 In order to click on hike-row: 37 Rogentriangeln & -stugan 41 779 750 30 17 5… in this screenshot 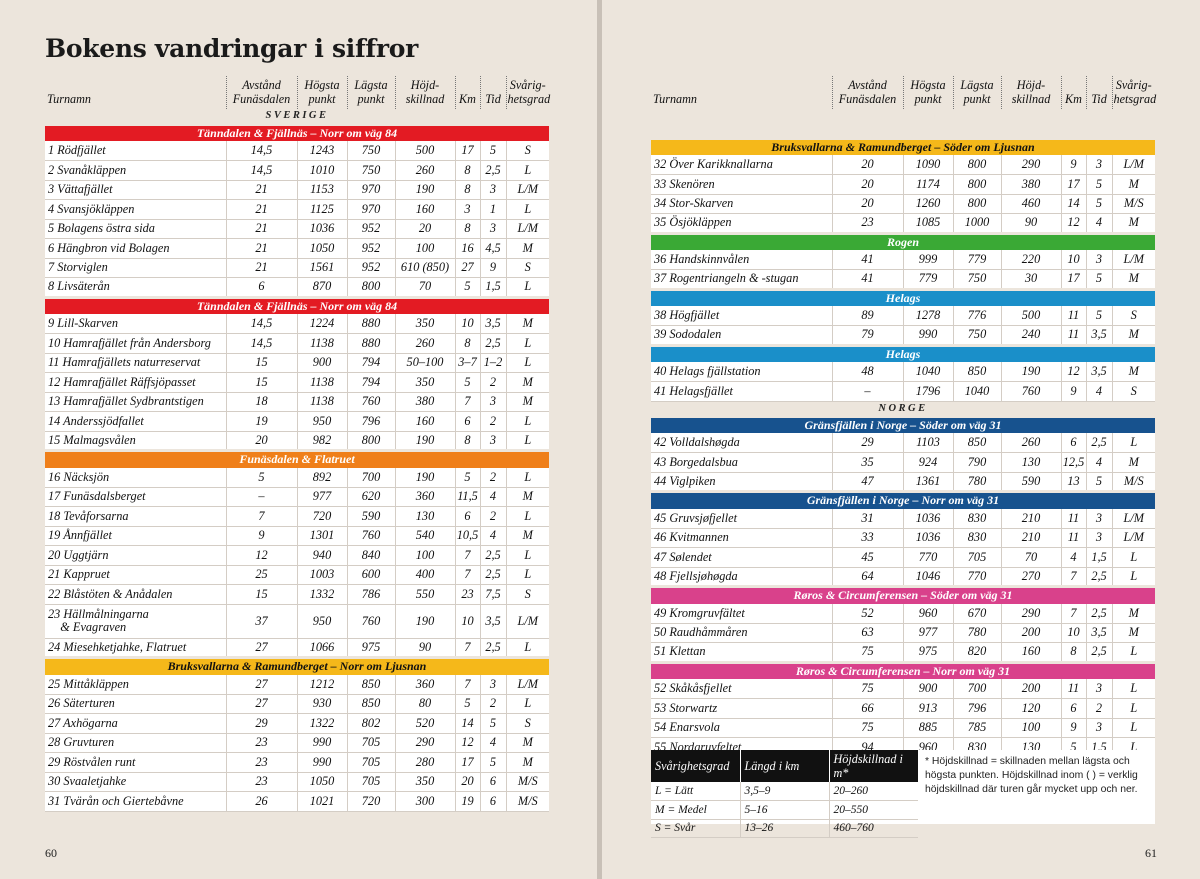, I will do `click(903, 279)`.